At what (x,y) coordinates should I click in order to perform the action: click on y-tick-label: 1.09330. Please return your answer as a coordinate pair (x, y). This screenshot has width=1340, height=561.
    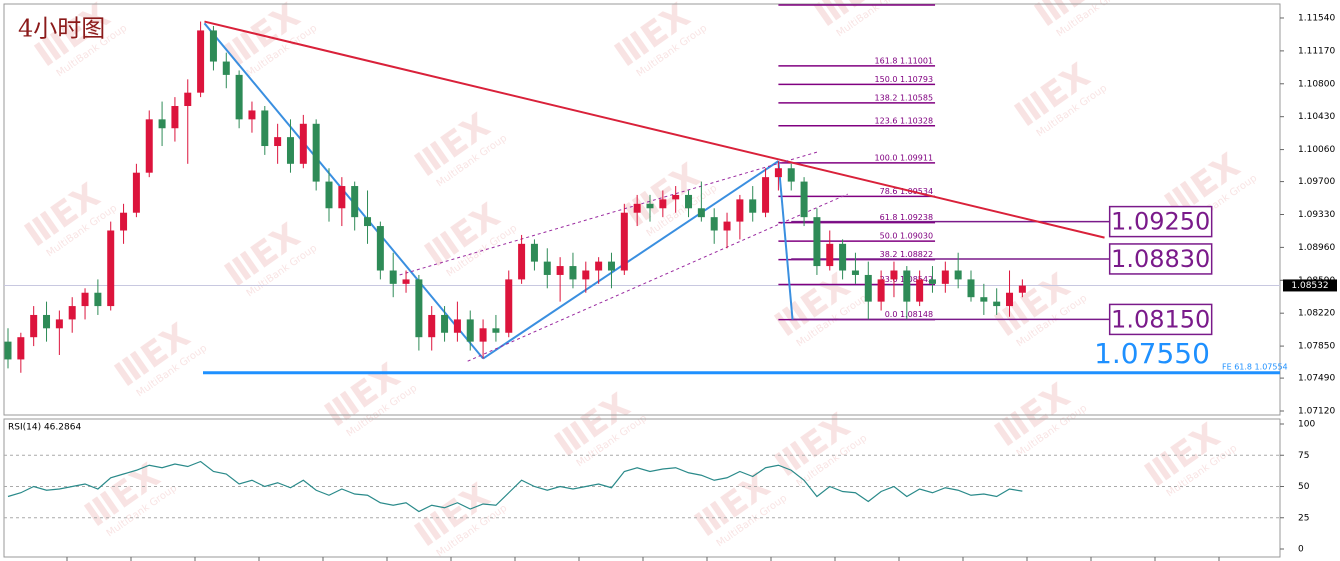
    Looking at the image, I should click on (1316, 215).